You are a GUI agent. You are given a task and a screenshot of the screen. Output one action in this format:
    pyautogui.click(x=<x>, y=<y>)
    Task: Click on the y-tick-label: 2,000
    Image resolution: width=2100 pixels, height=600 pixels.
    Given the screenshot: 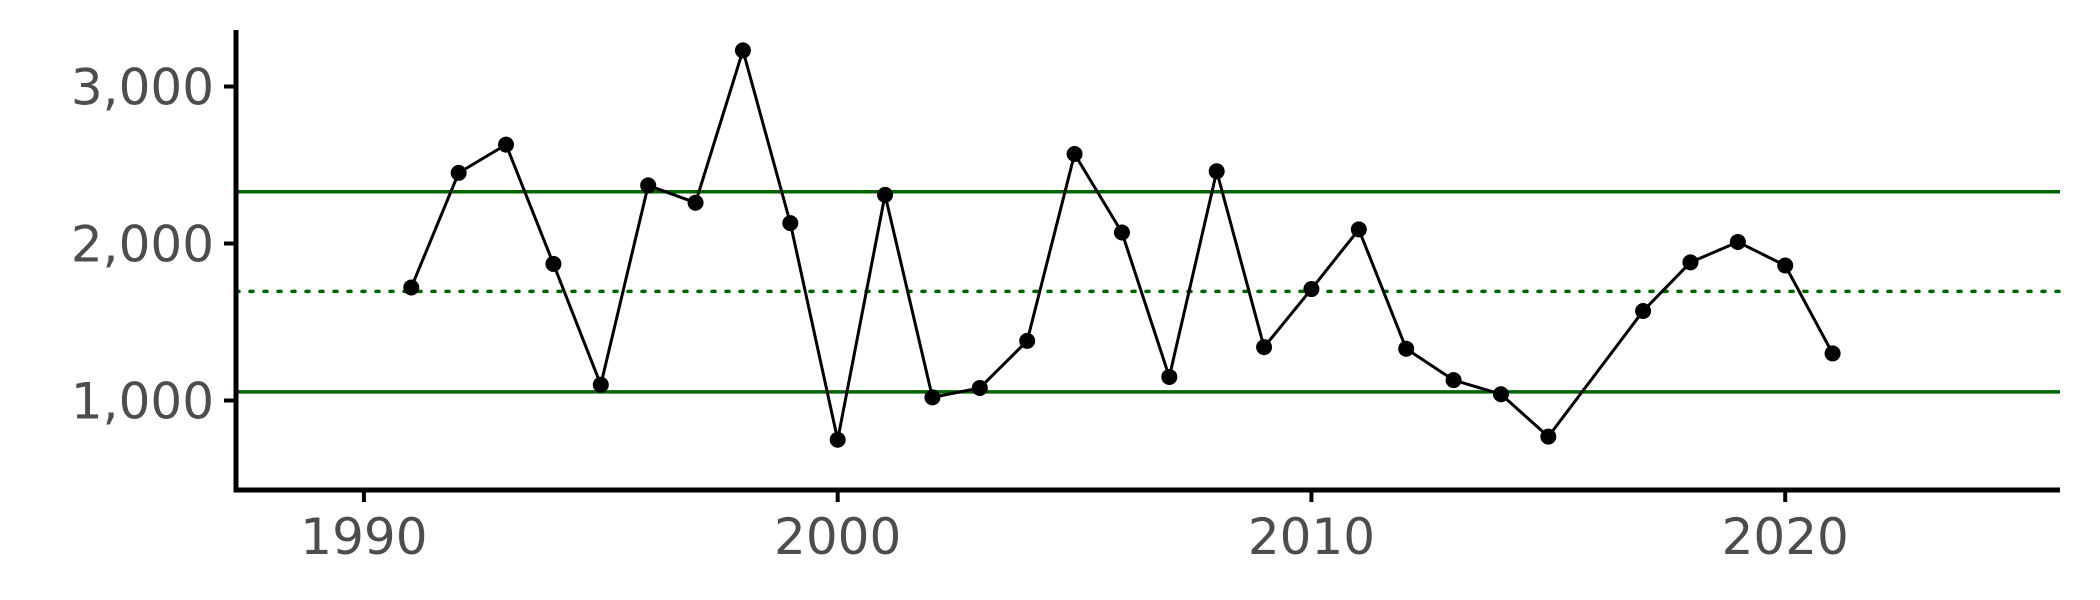 What is the action you would take?
    pyautogui.click(x=142, y=245)
    